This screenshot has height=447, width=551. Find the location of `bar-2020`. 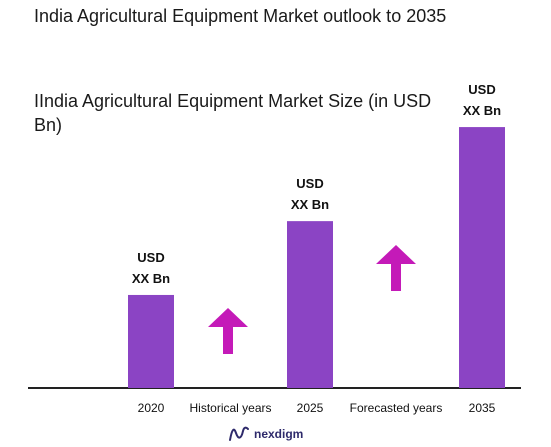

bar-2020 is located at coordinates (151, 341).